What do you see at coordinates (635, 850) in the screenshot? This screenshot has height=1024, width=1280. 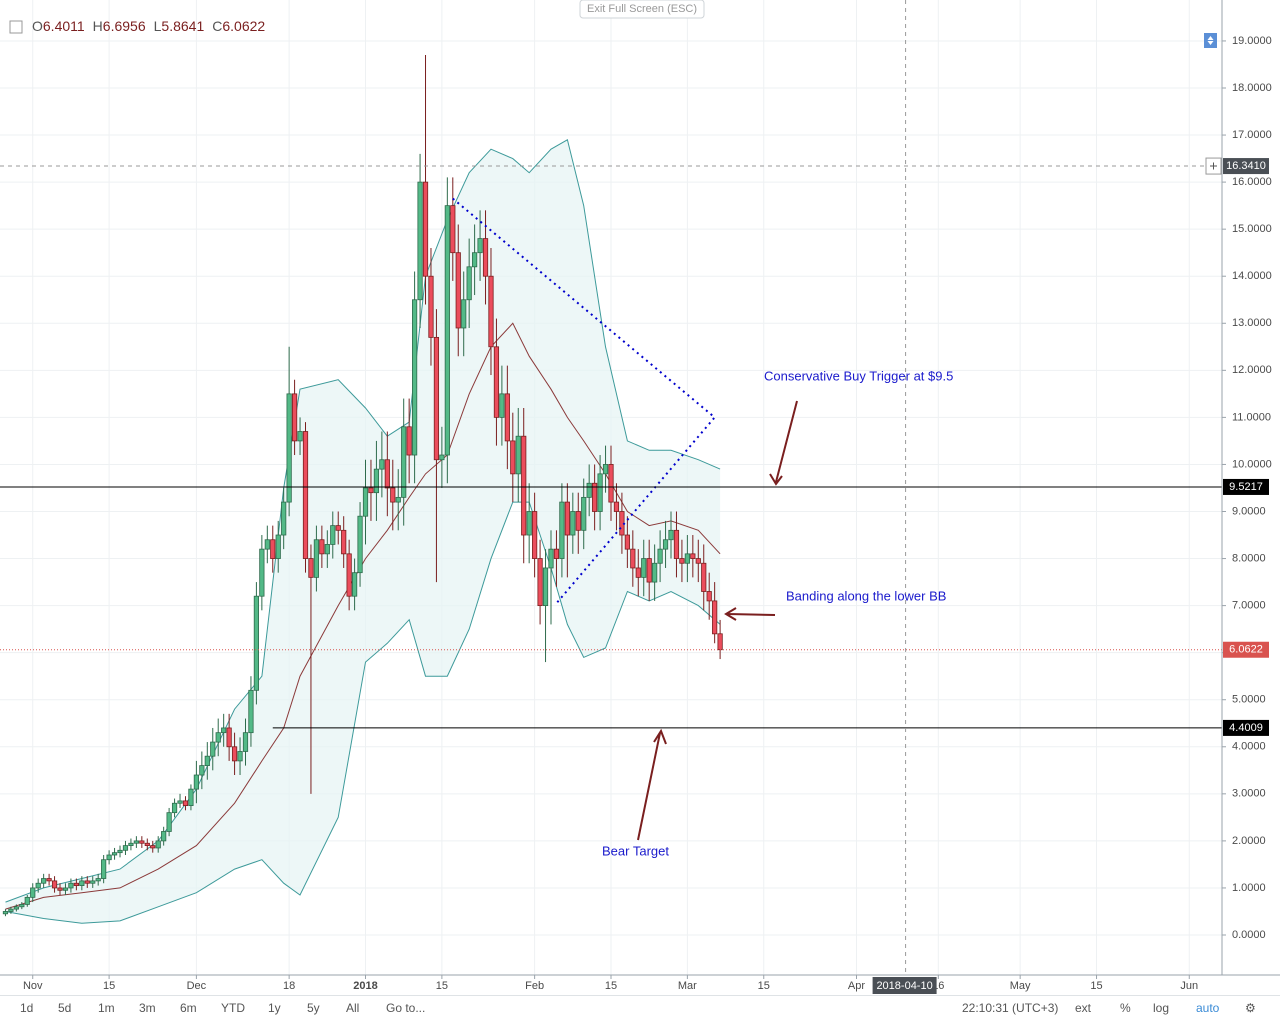 I see `annotation: Bear Target` at bounding box center [635, 850].